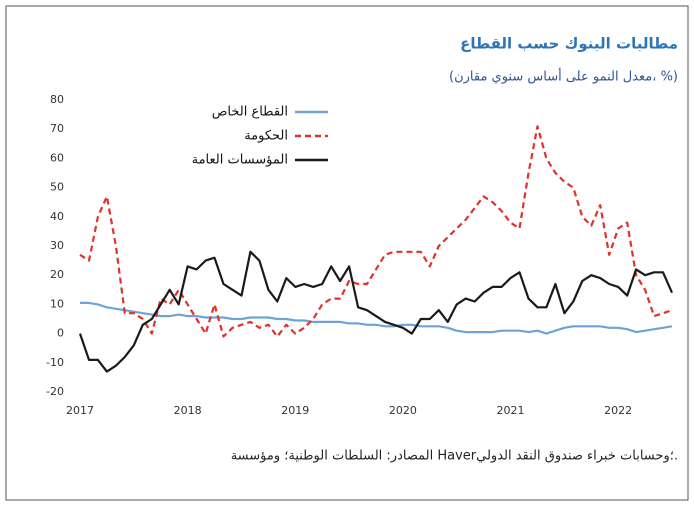 The width and height of the screenshot is (694, 512). Describe the element at coordinates (57, 99) in the screenshot. I see `y-tick-label: 80` at that location.